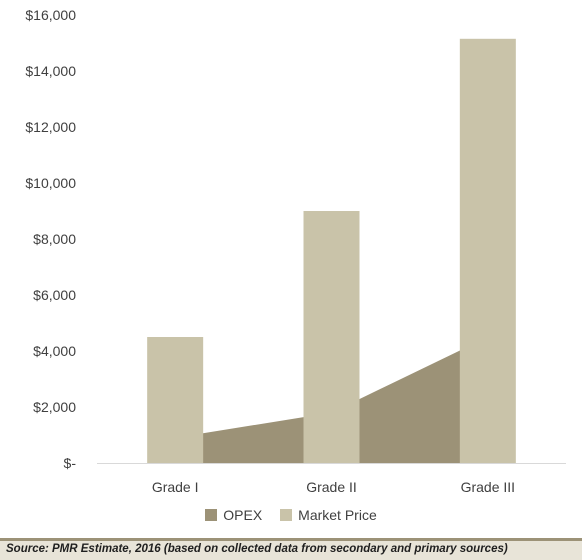 This screenshot has height=560, width=582. I want to click on y-tick-label: $2,000, so click(54, 407).